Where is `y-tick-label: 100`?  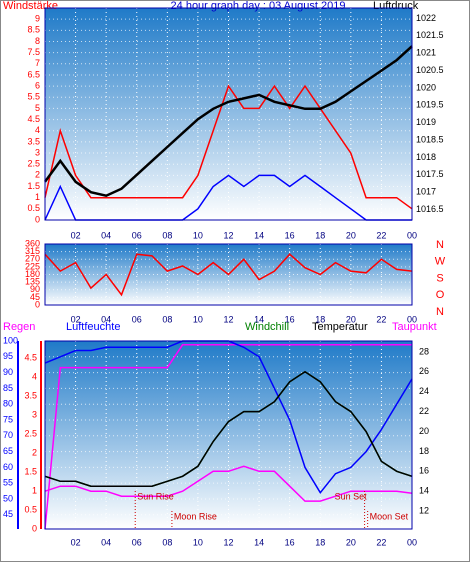 y-tick-label: 100 is located at coordinates (10, 340).